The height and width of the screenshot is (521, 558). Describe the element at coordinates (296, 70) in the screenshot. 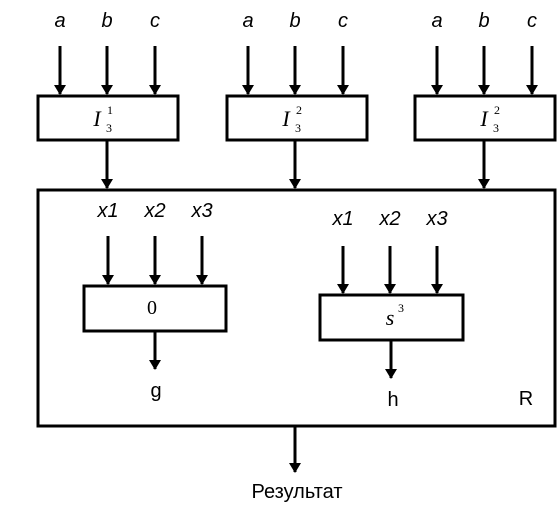

I see `input-arrows` at that location.